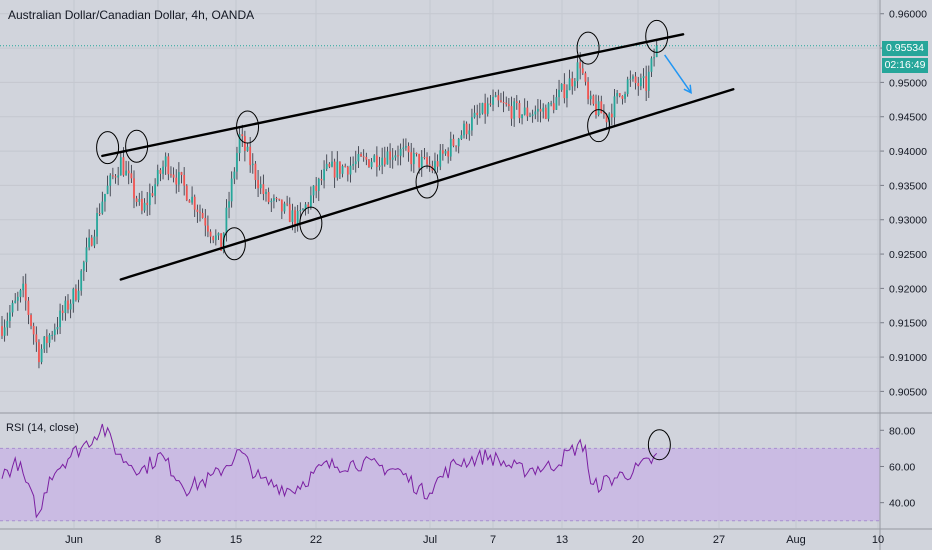 This screenshot has height=550, width=932. What do you see at coordinates (562, 540) in the screenshot?
I see `x-tick-label: 13` at bounding box center [562, 540].